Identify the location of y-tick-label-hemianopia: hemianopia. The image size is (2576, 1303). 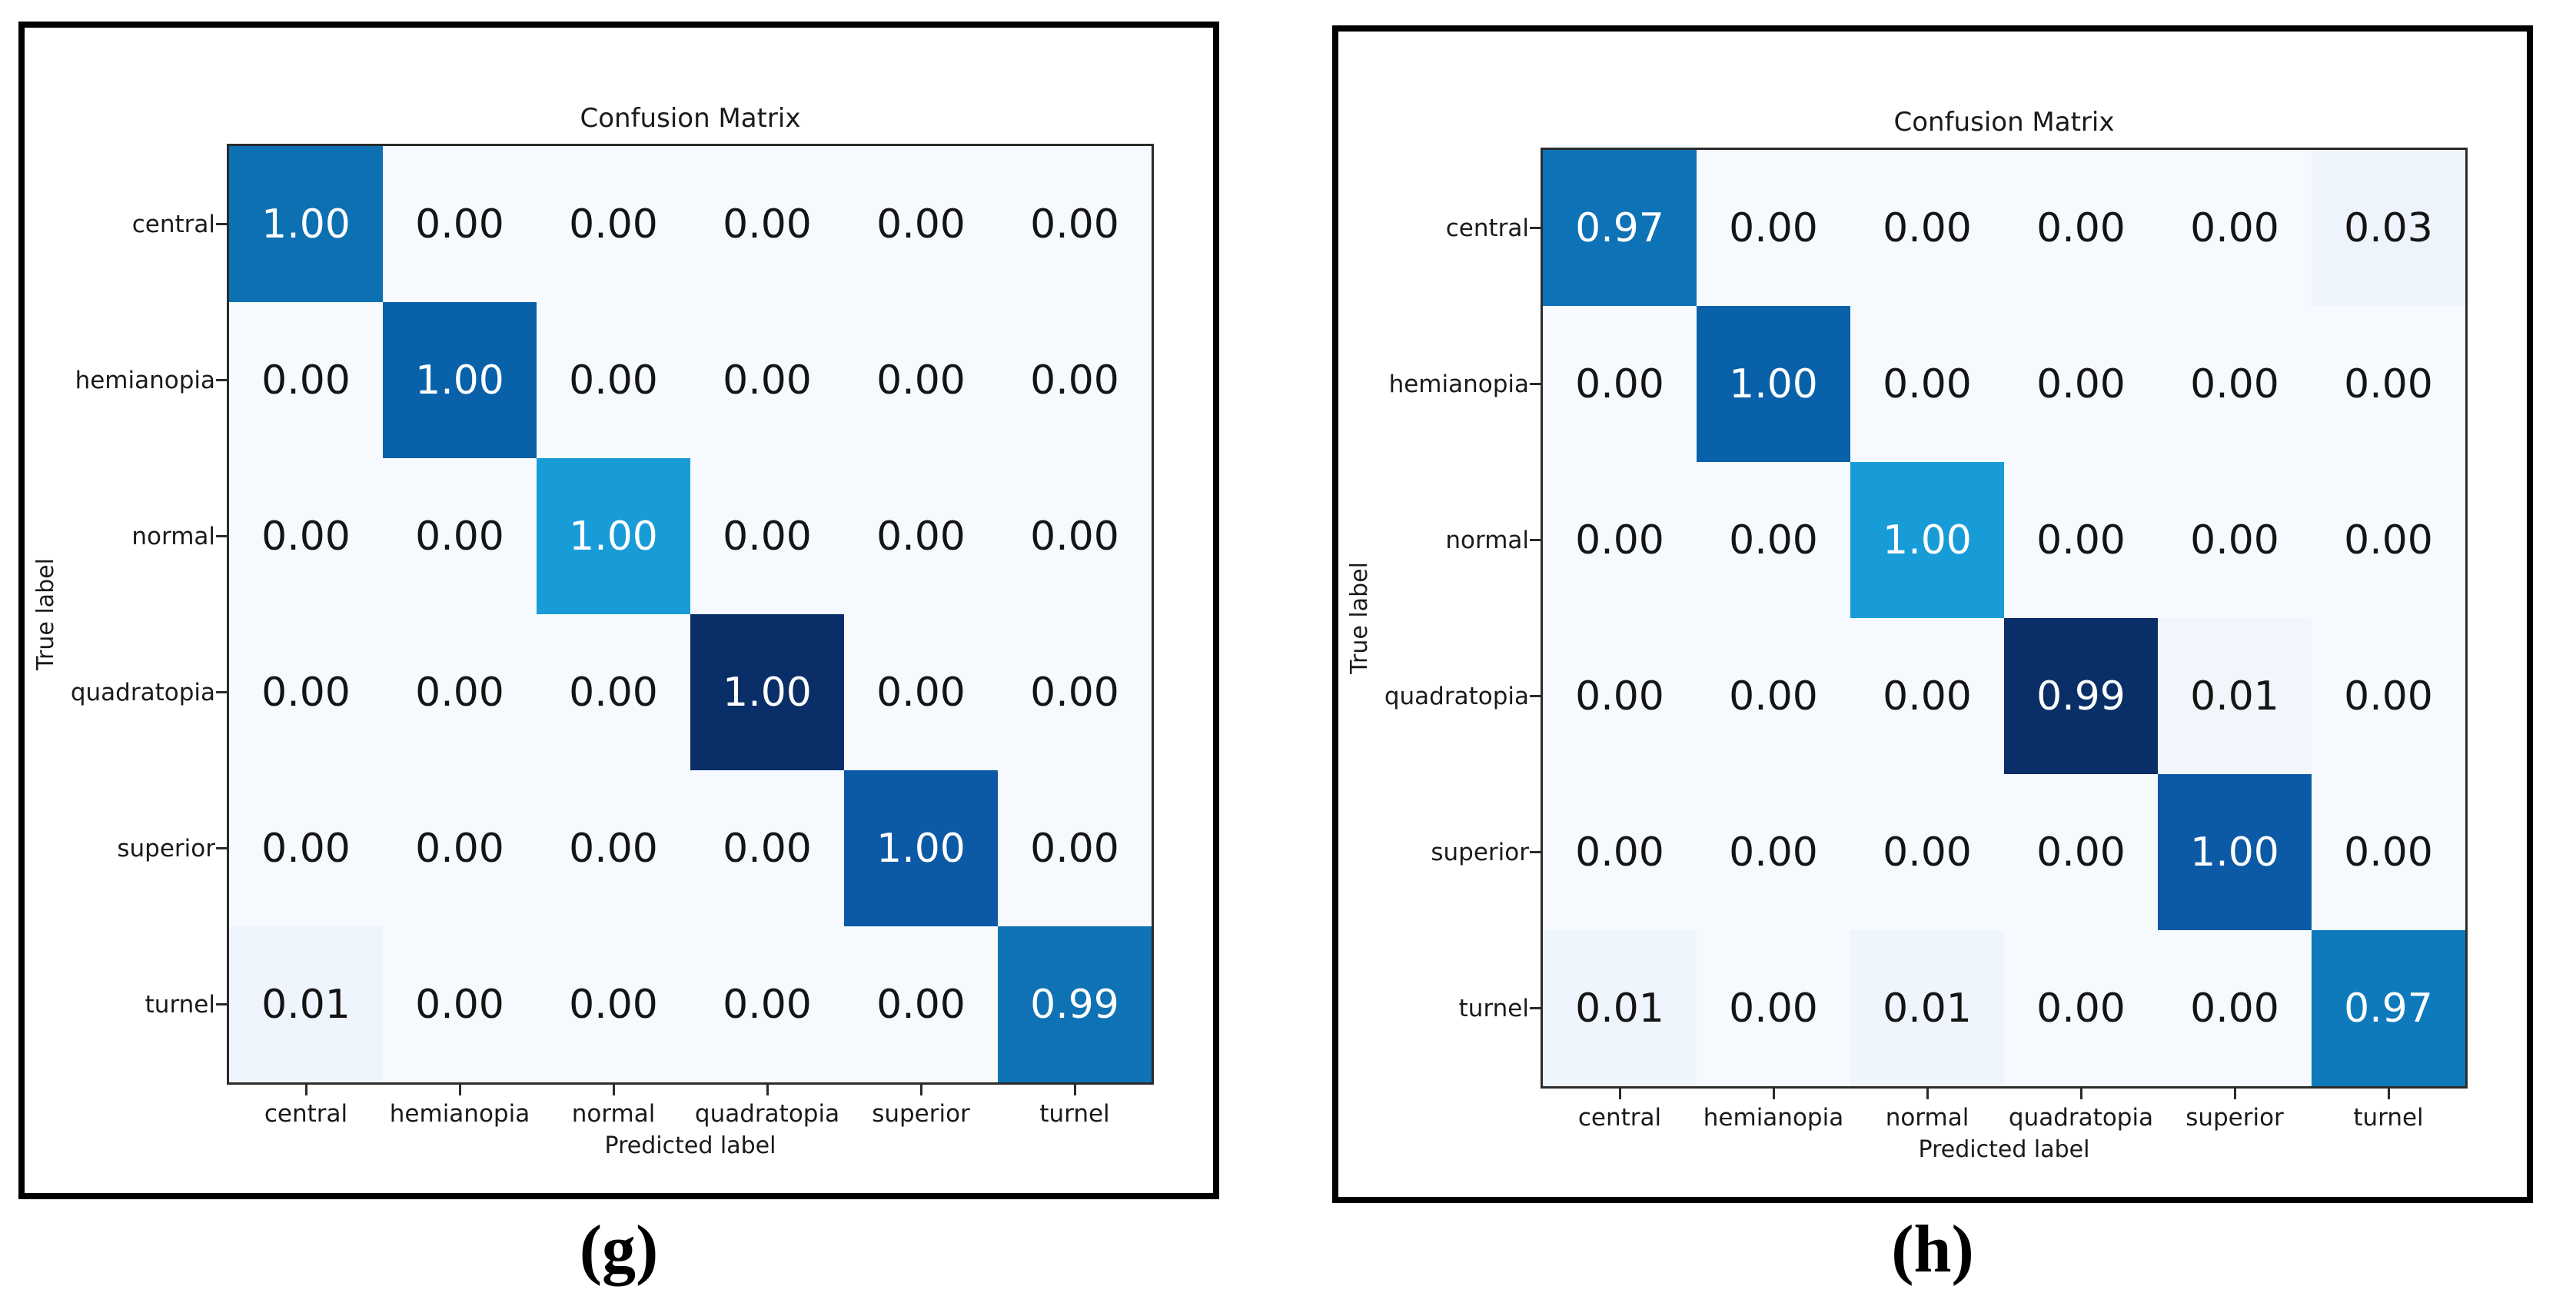
(145, 380).